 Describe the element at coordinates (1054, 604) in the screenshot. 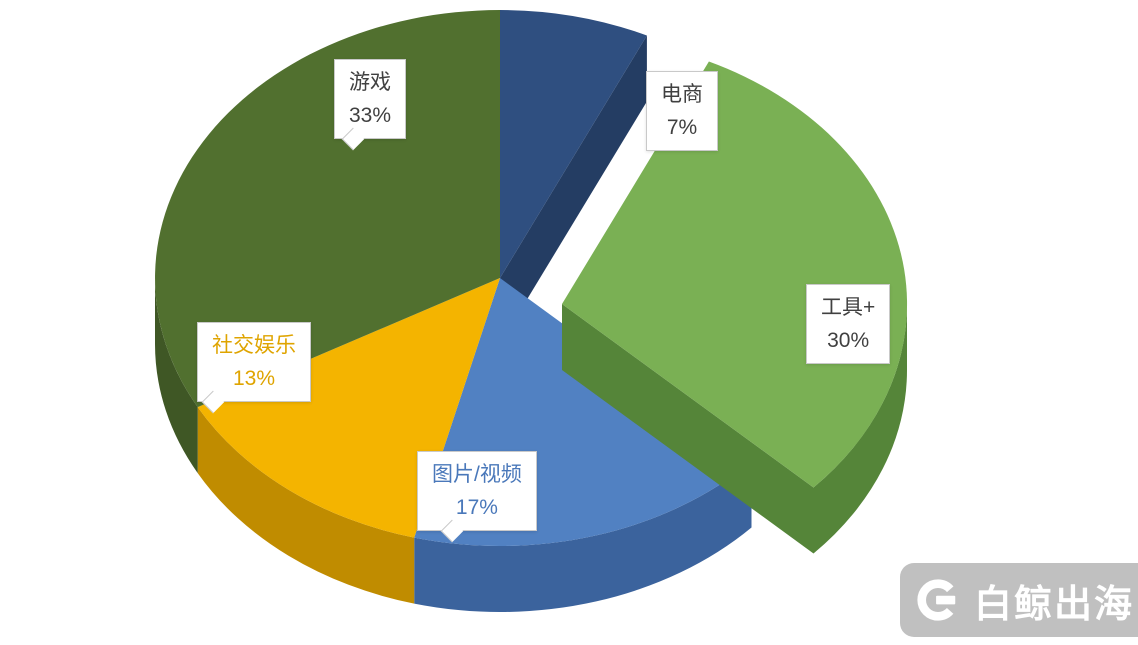

I see `watermark-text: 白鲸出海` at that location.